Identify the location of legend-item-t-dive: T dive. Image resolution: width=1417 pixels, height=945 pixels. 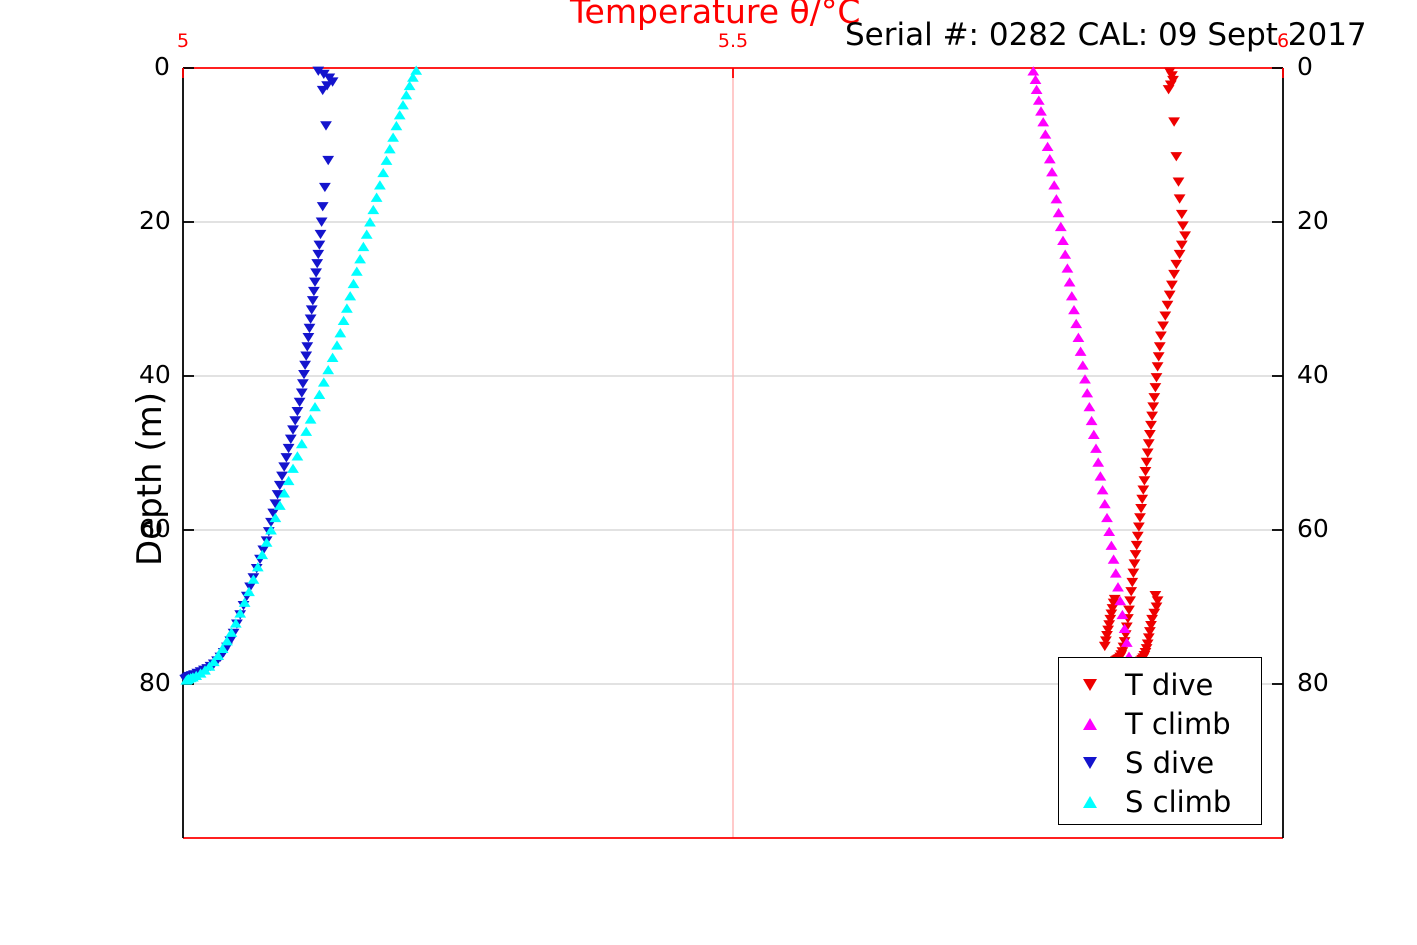
(1145, 685).